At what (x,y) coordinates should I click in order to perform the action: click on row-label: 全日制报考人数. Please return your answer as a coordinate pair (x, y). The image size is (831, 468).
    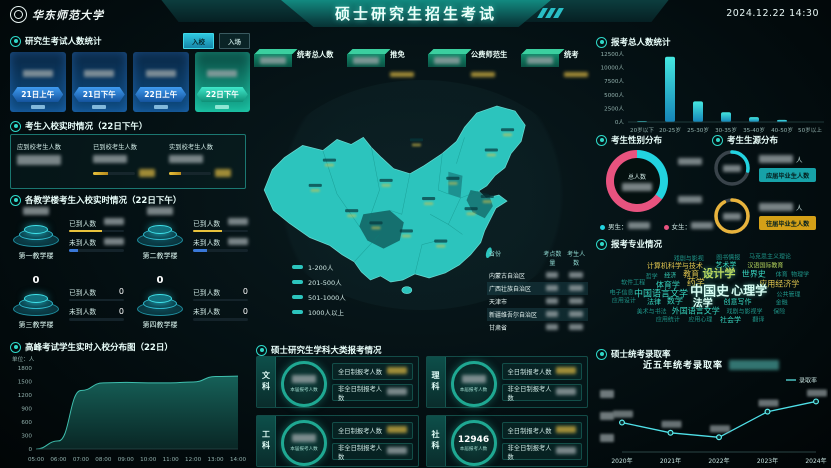
    Looking at the image, I should click on (529, 372).